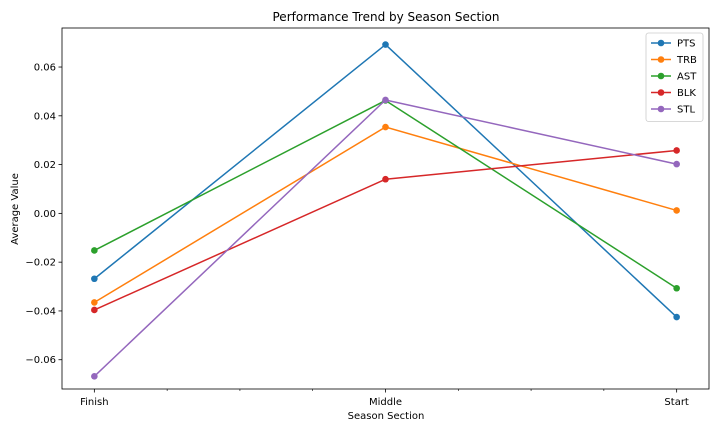 This screenshot has height=432, width=720. Describe the element at coordinates (386, 416) in the screenshot. I see `x-axis-label: Season Section` at that location.